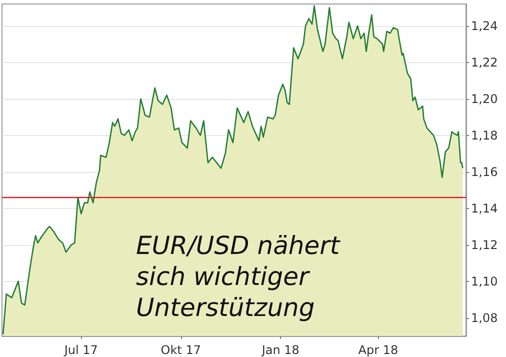  What do you see at coordinates (242, 276) in the screenshot?
I see `annotation: EUR/USD nähert sich wichtiger Unterstützung` at bounding box center [242, 276].